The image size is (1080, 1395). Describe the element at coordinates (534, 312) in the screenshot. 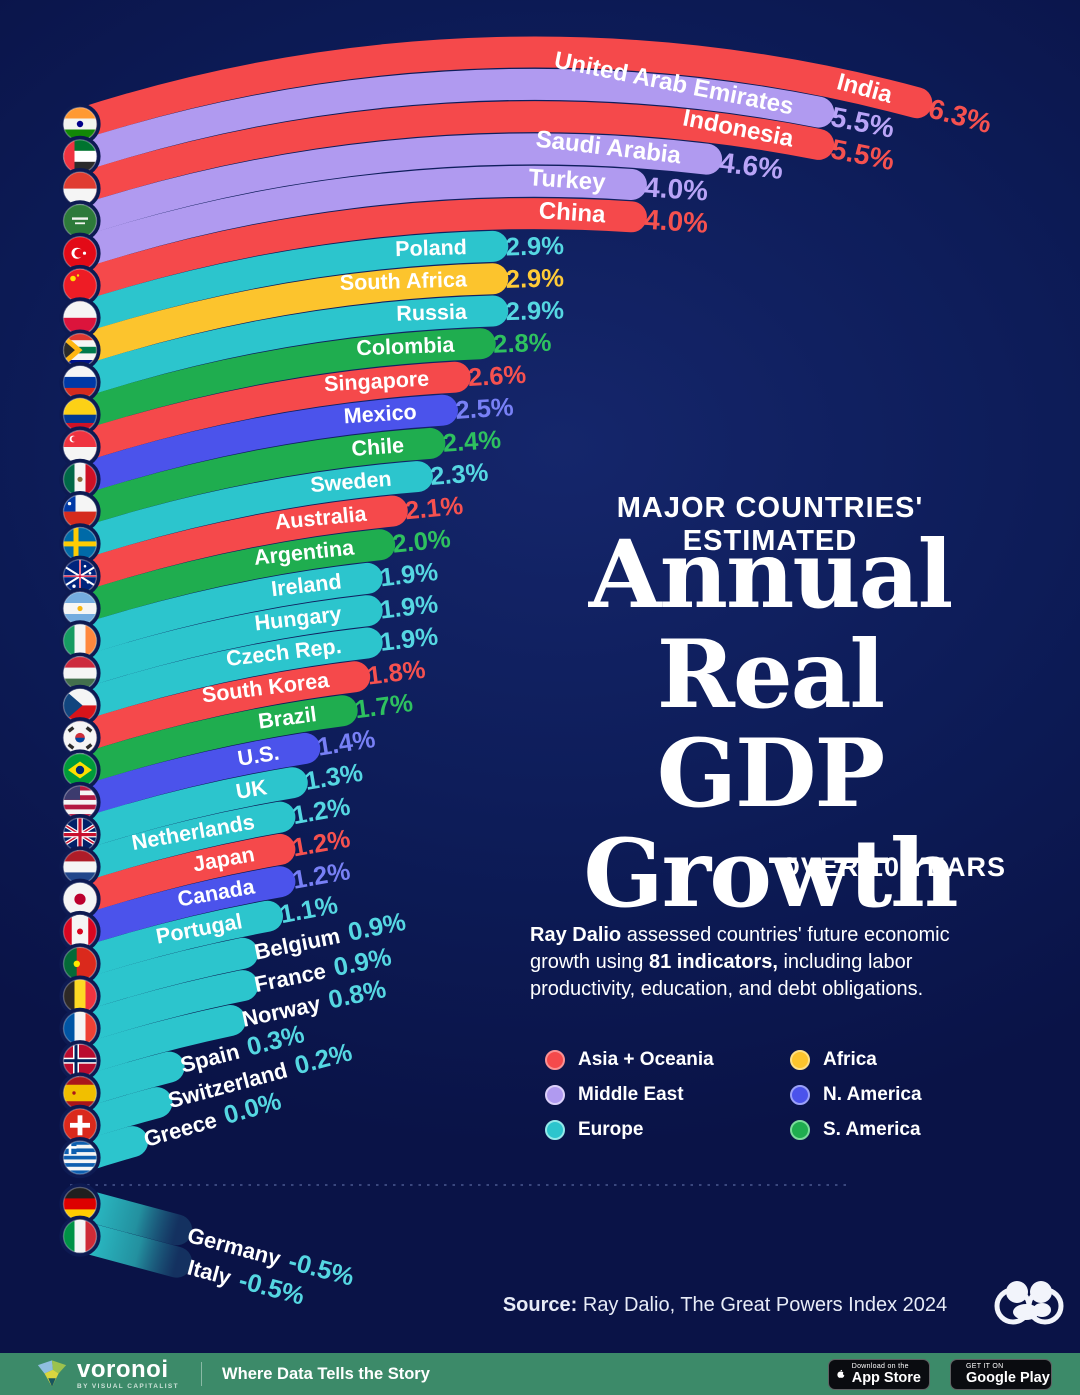

I see `value-russia: 2.9%` at that location.